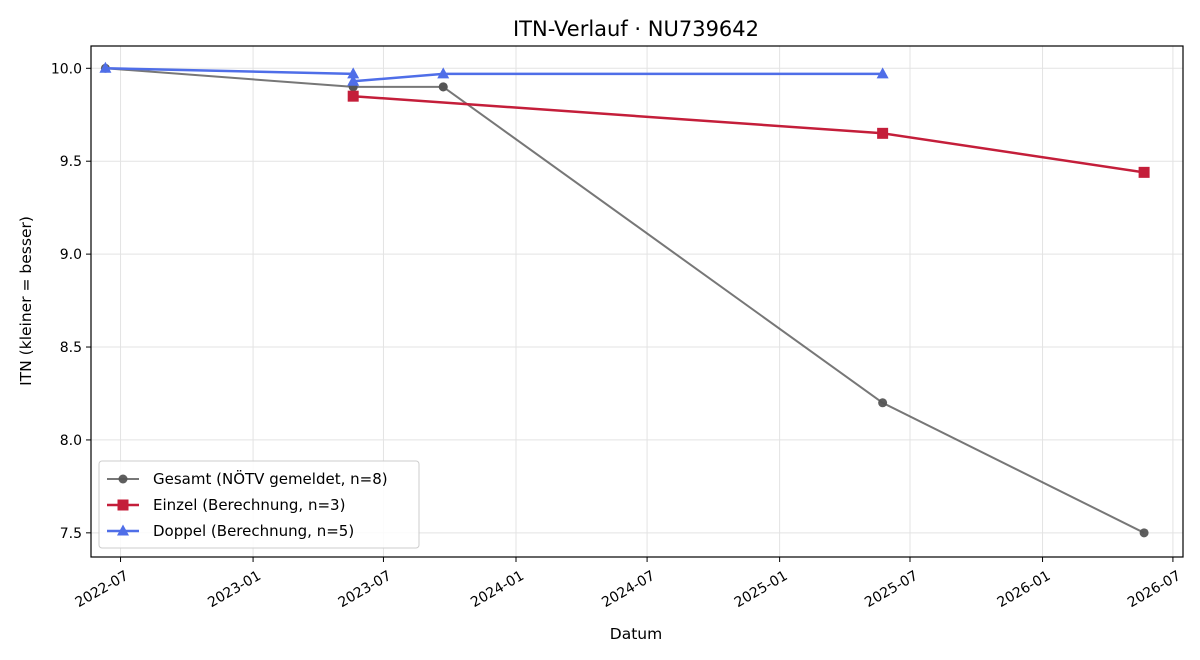 The image size is (1200, 660). What do you see at coordinates (636, 29) in the screenshot?
I see `chart-title: ITN-Verlauf · NU739642` at bounding box center [636, 29].